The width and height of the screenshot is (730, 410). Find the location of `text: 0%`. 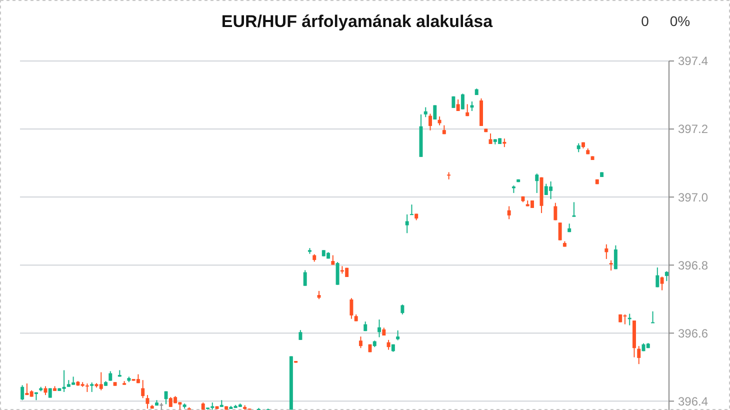

text: 0% is located at coordinates (680, 21).